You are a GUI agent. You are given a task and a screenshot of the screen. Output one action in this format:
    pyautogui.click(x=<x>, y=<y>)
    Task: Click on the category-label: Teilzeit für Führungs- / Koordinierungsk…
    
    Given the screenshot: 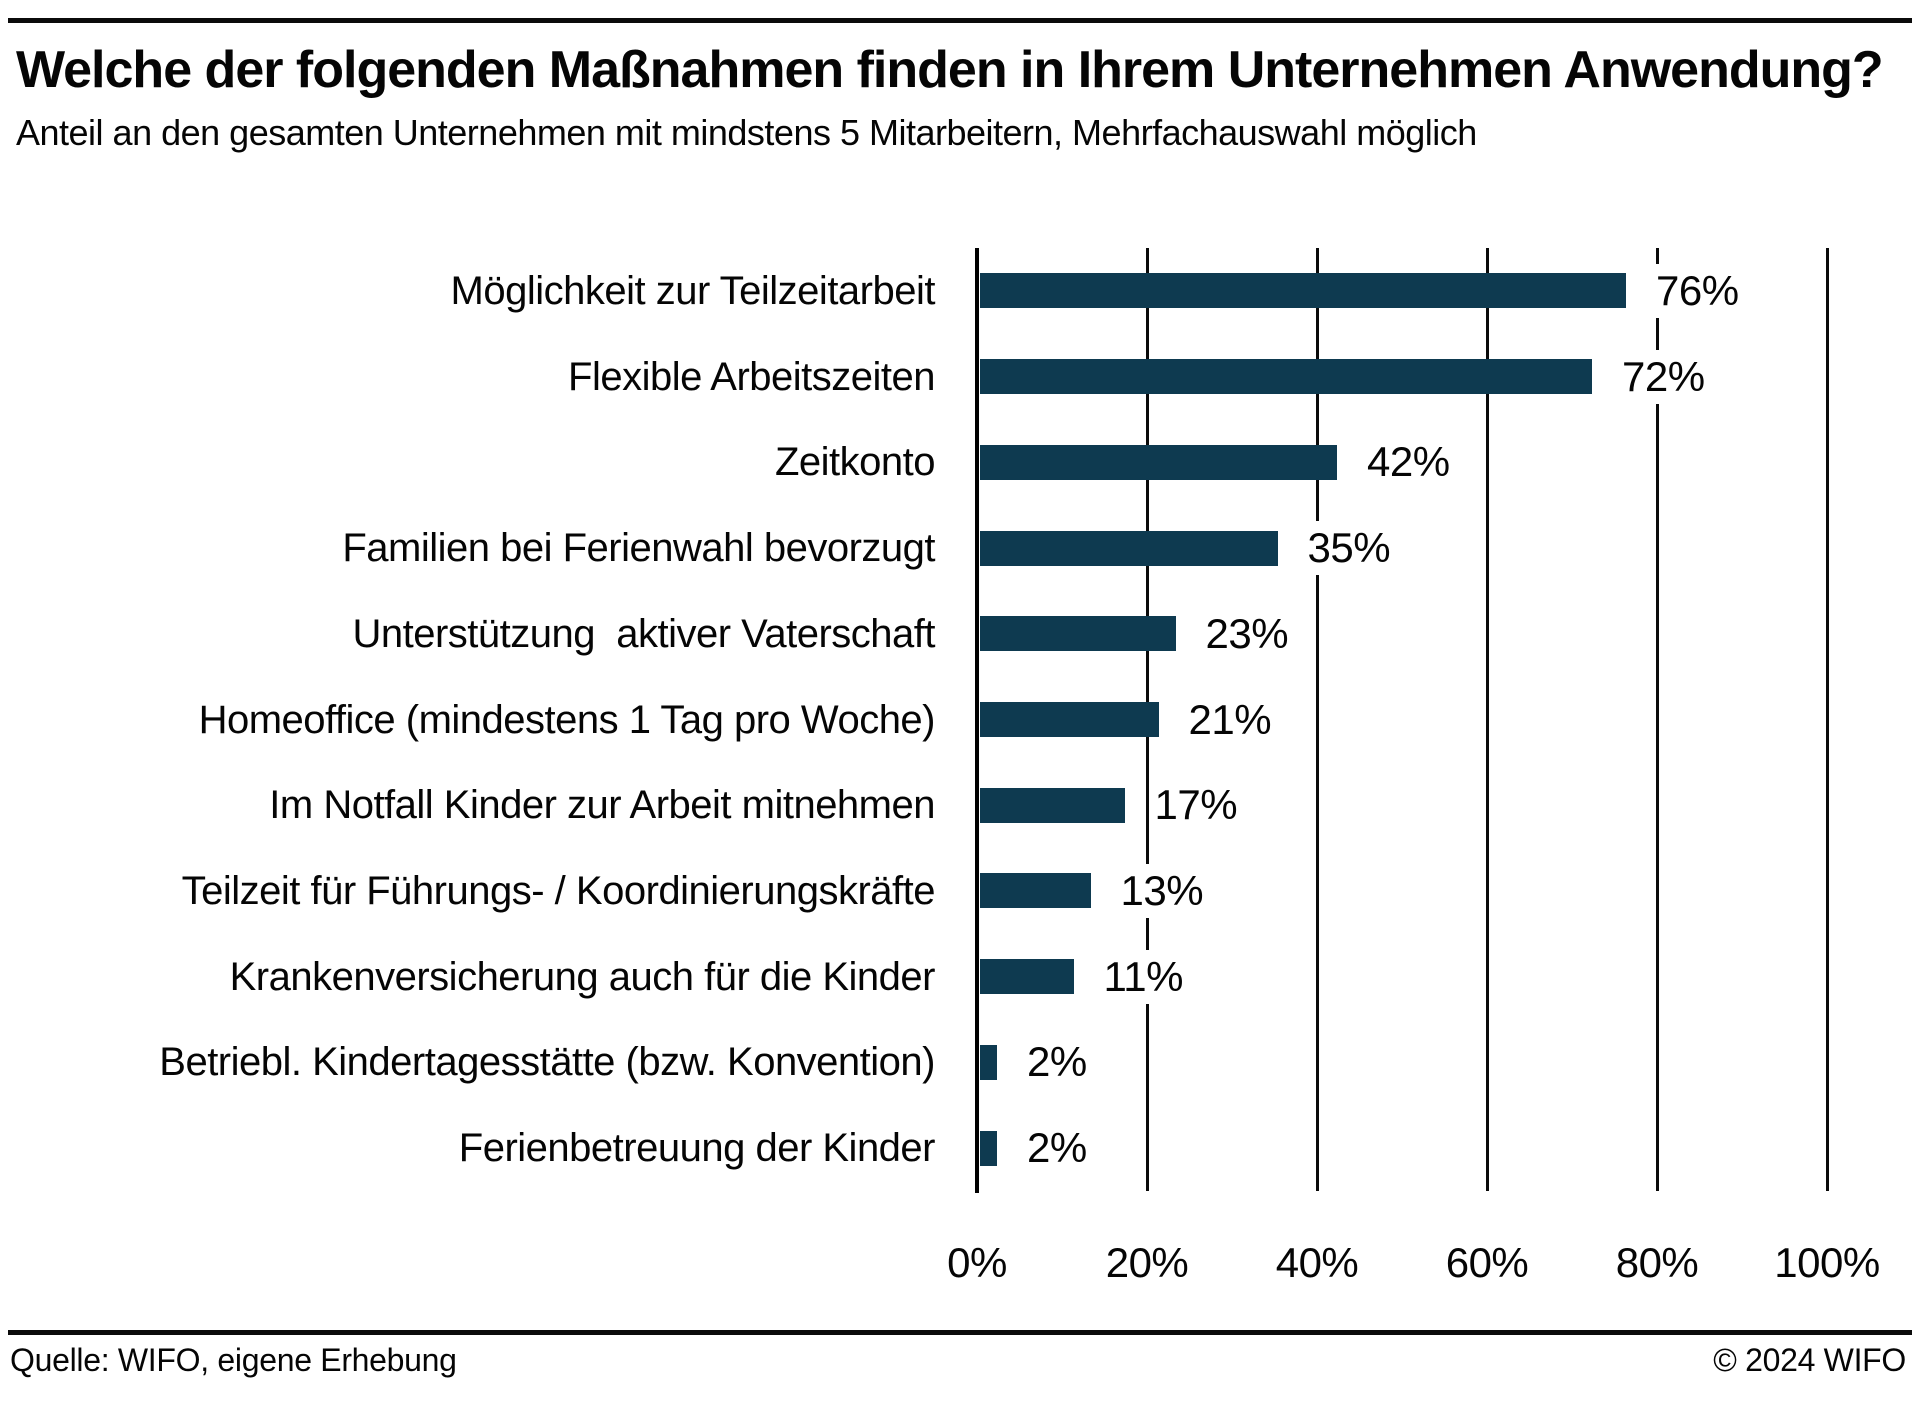 What is the action you would take?
    pyautogui.click(x=558, y=890)
    